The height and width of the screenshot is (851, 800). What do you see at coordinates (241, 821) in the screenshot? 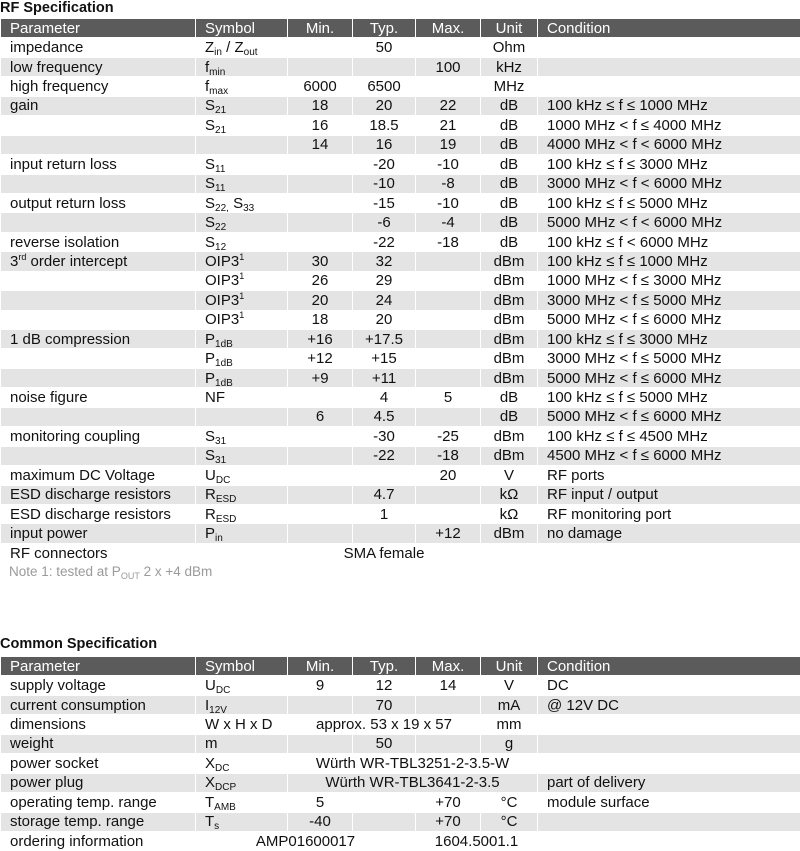
I see `cell-symbol: Ts` at bounding box center [241, 821].